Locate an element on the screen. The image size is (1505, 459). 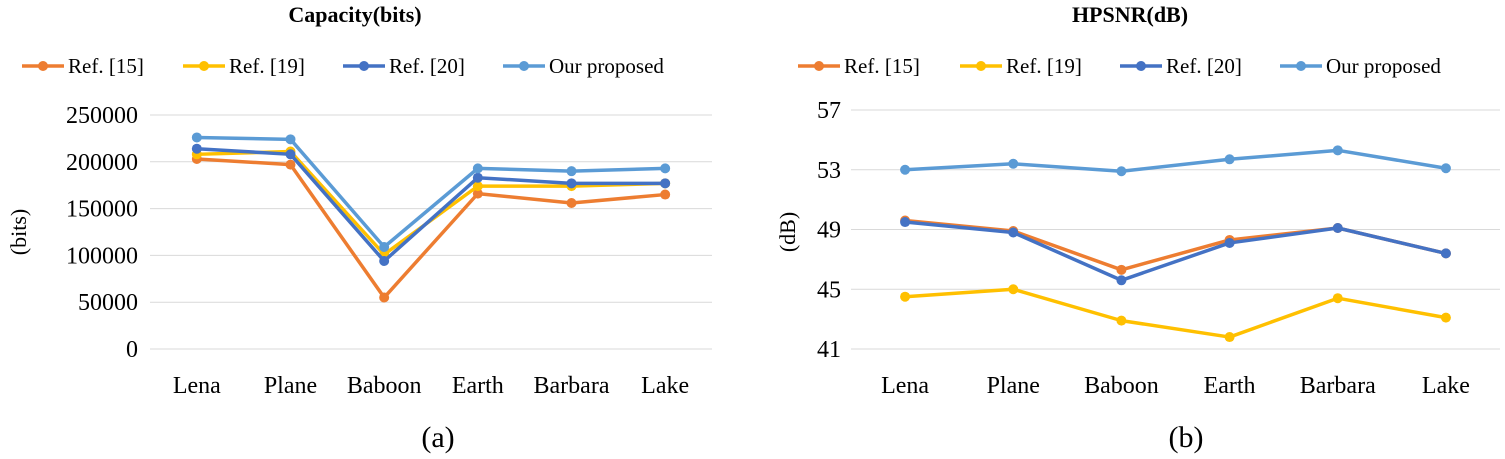
hpsnr-chart-title: HPSNR(dB) is located at coordinates (1130, 14).